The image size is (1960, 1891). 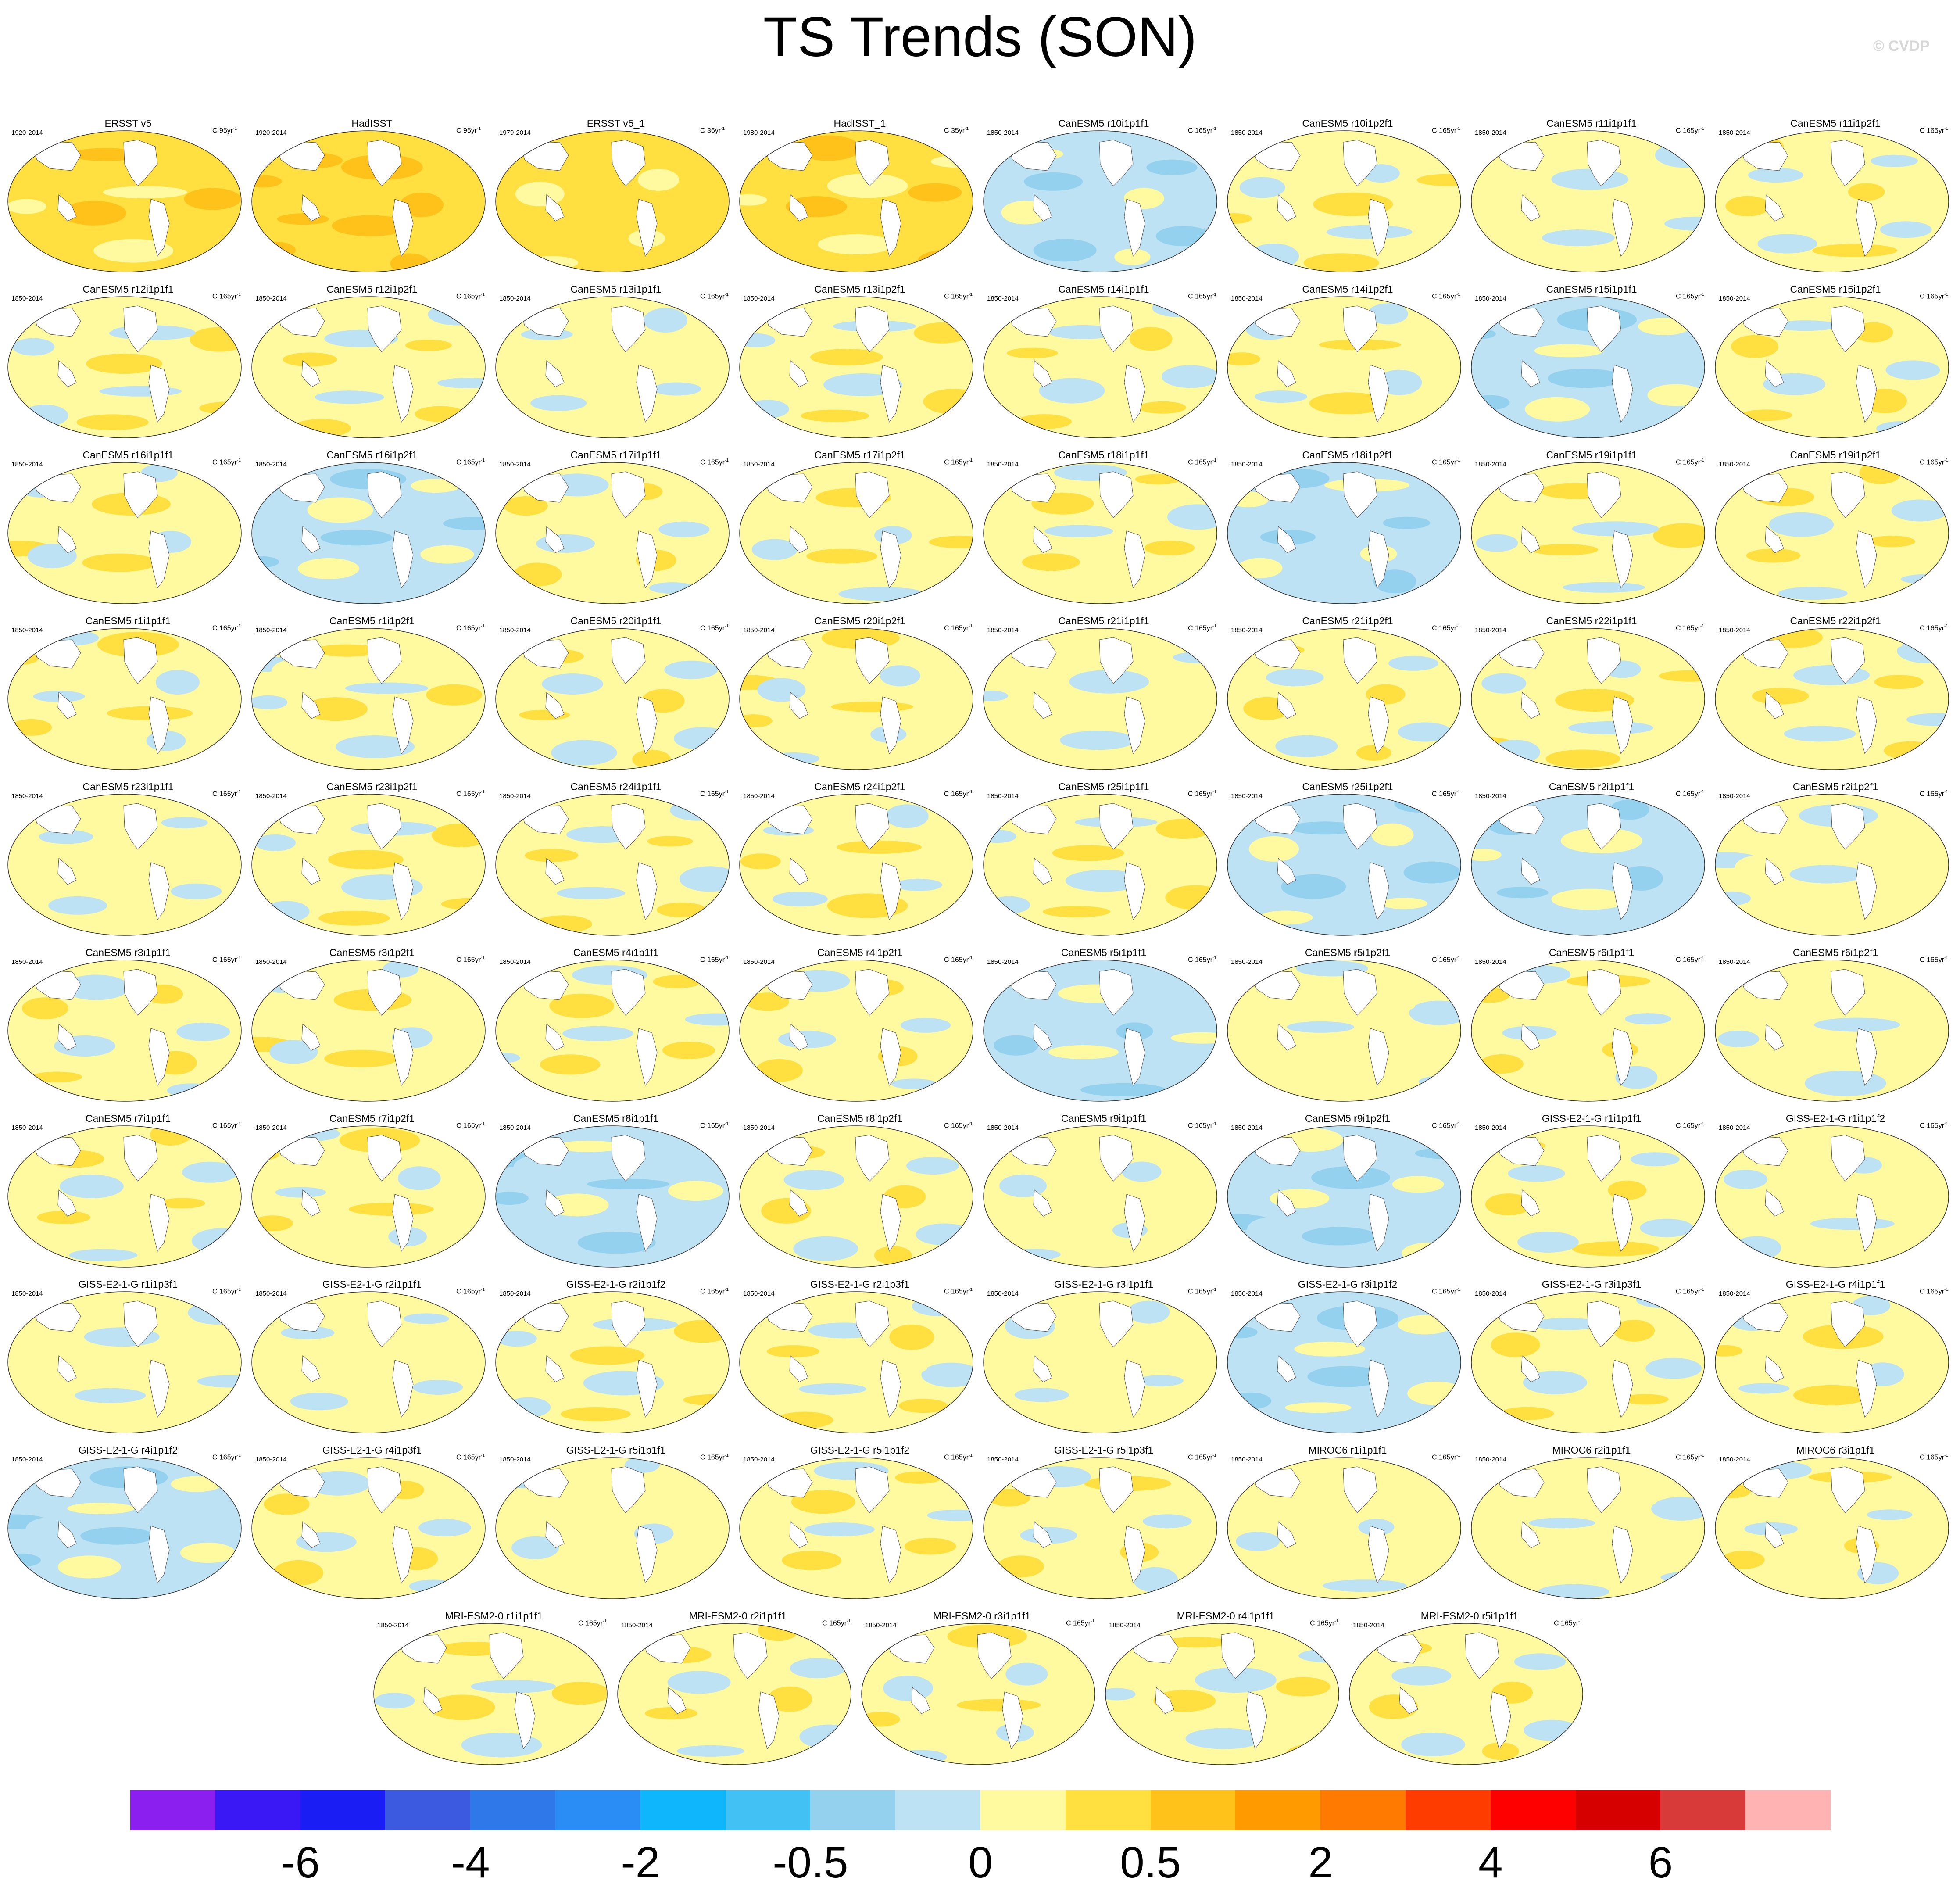 I want to click on map-panel: CanESM5 r21i1p1f1 1850-2014 C 165yr-1, so click(x=1104, y=694).